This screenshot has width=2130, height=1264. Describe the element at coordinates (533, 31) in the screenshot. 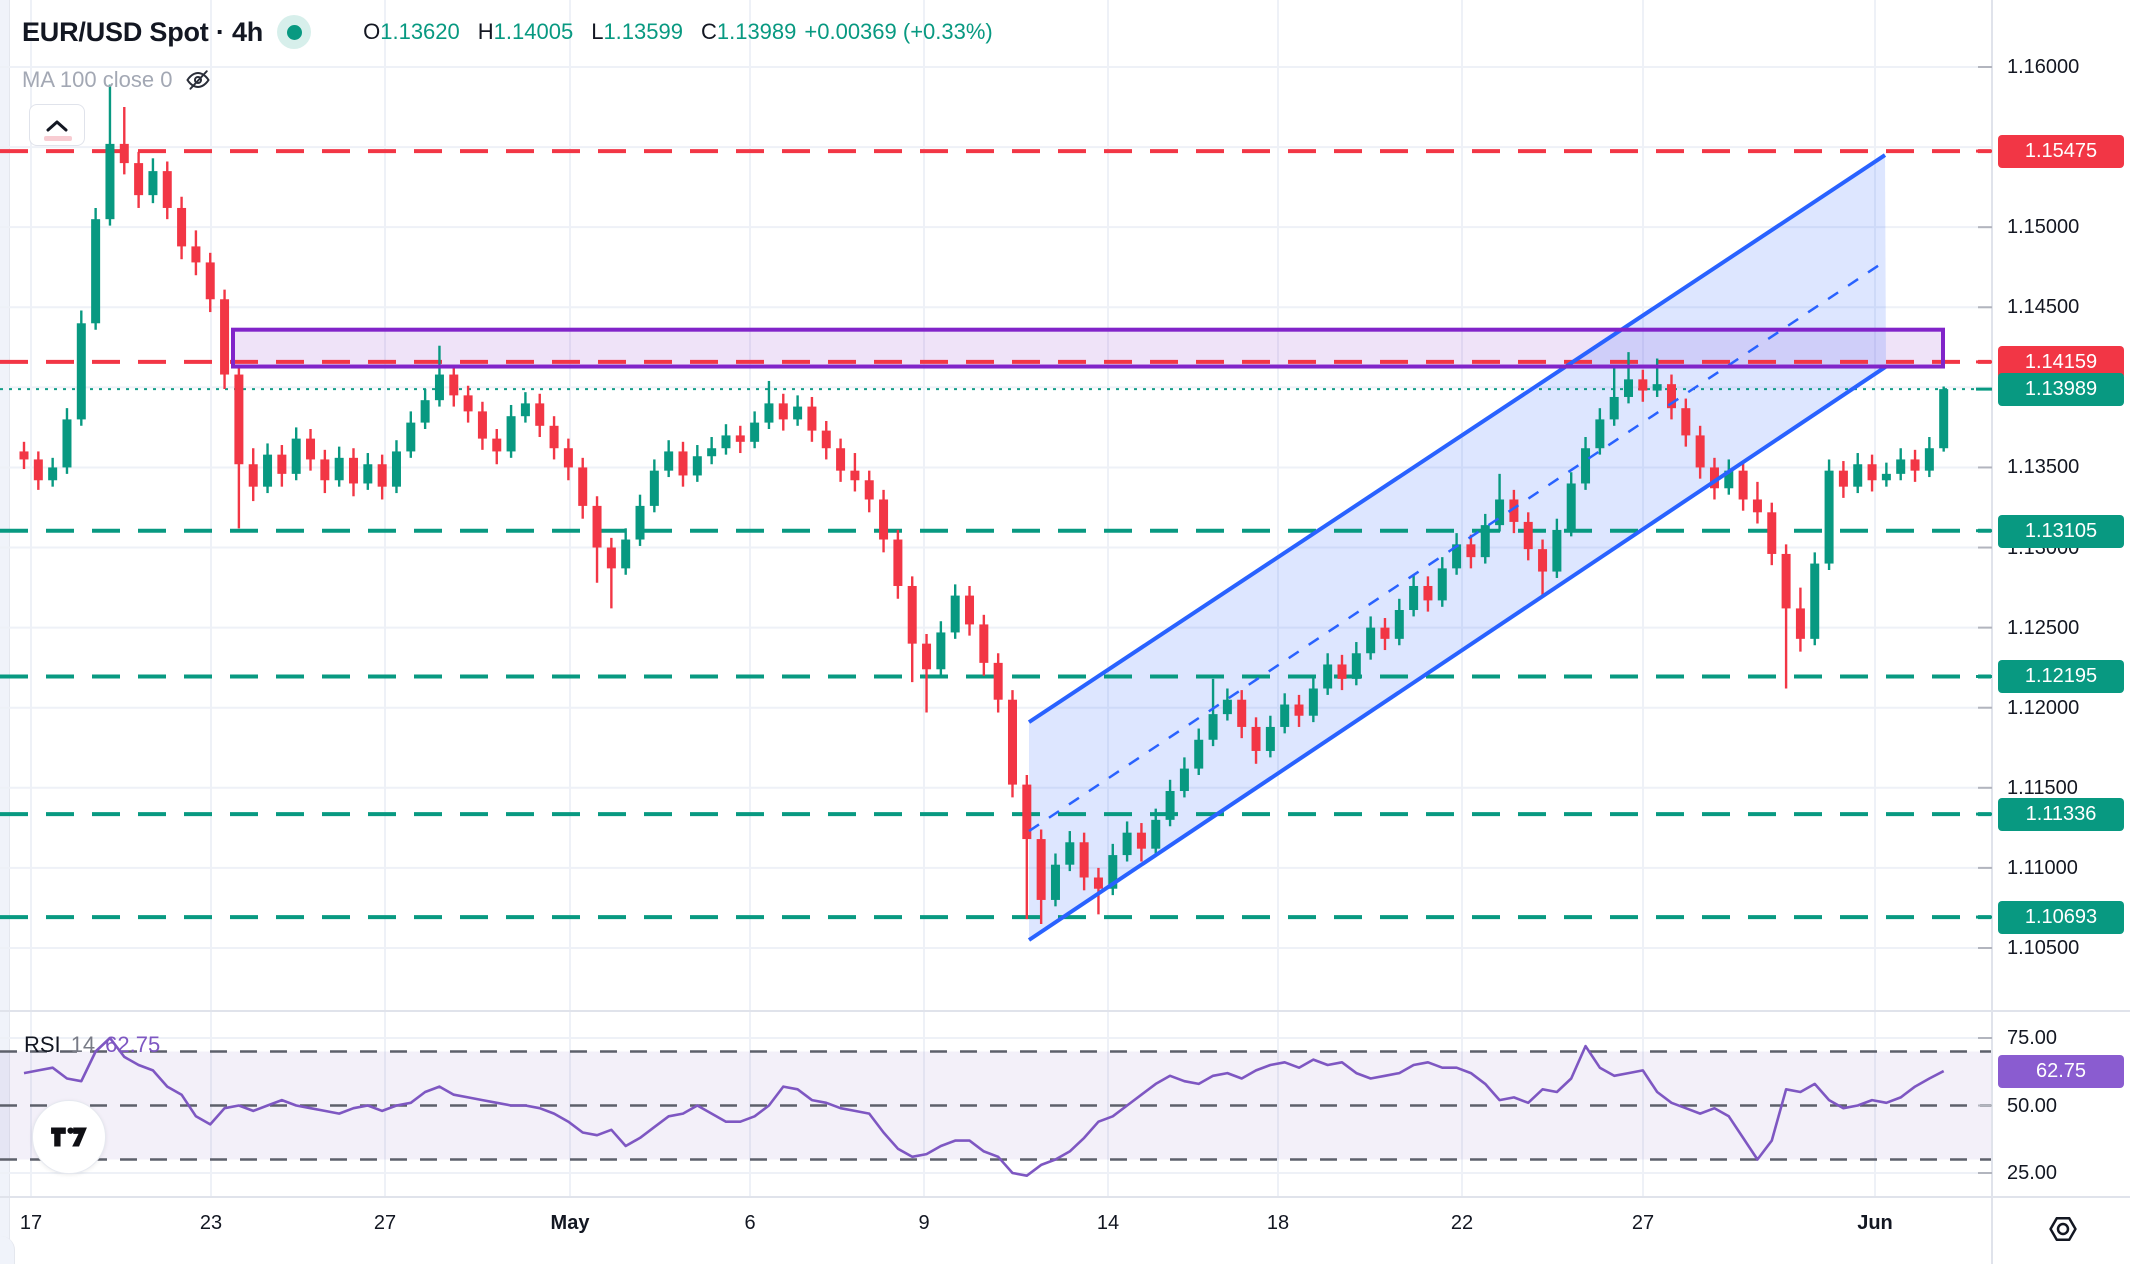

I see `high-value: 1.14005` at that location.